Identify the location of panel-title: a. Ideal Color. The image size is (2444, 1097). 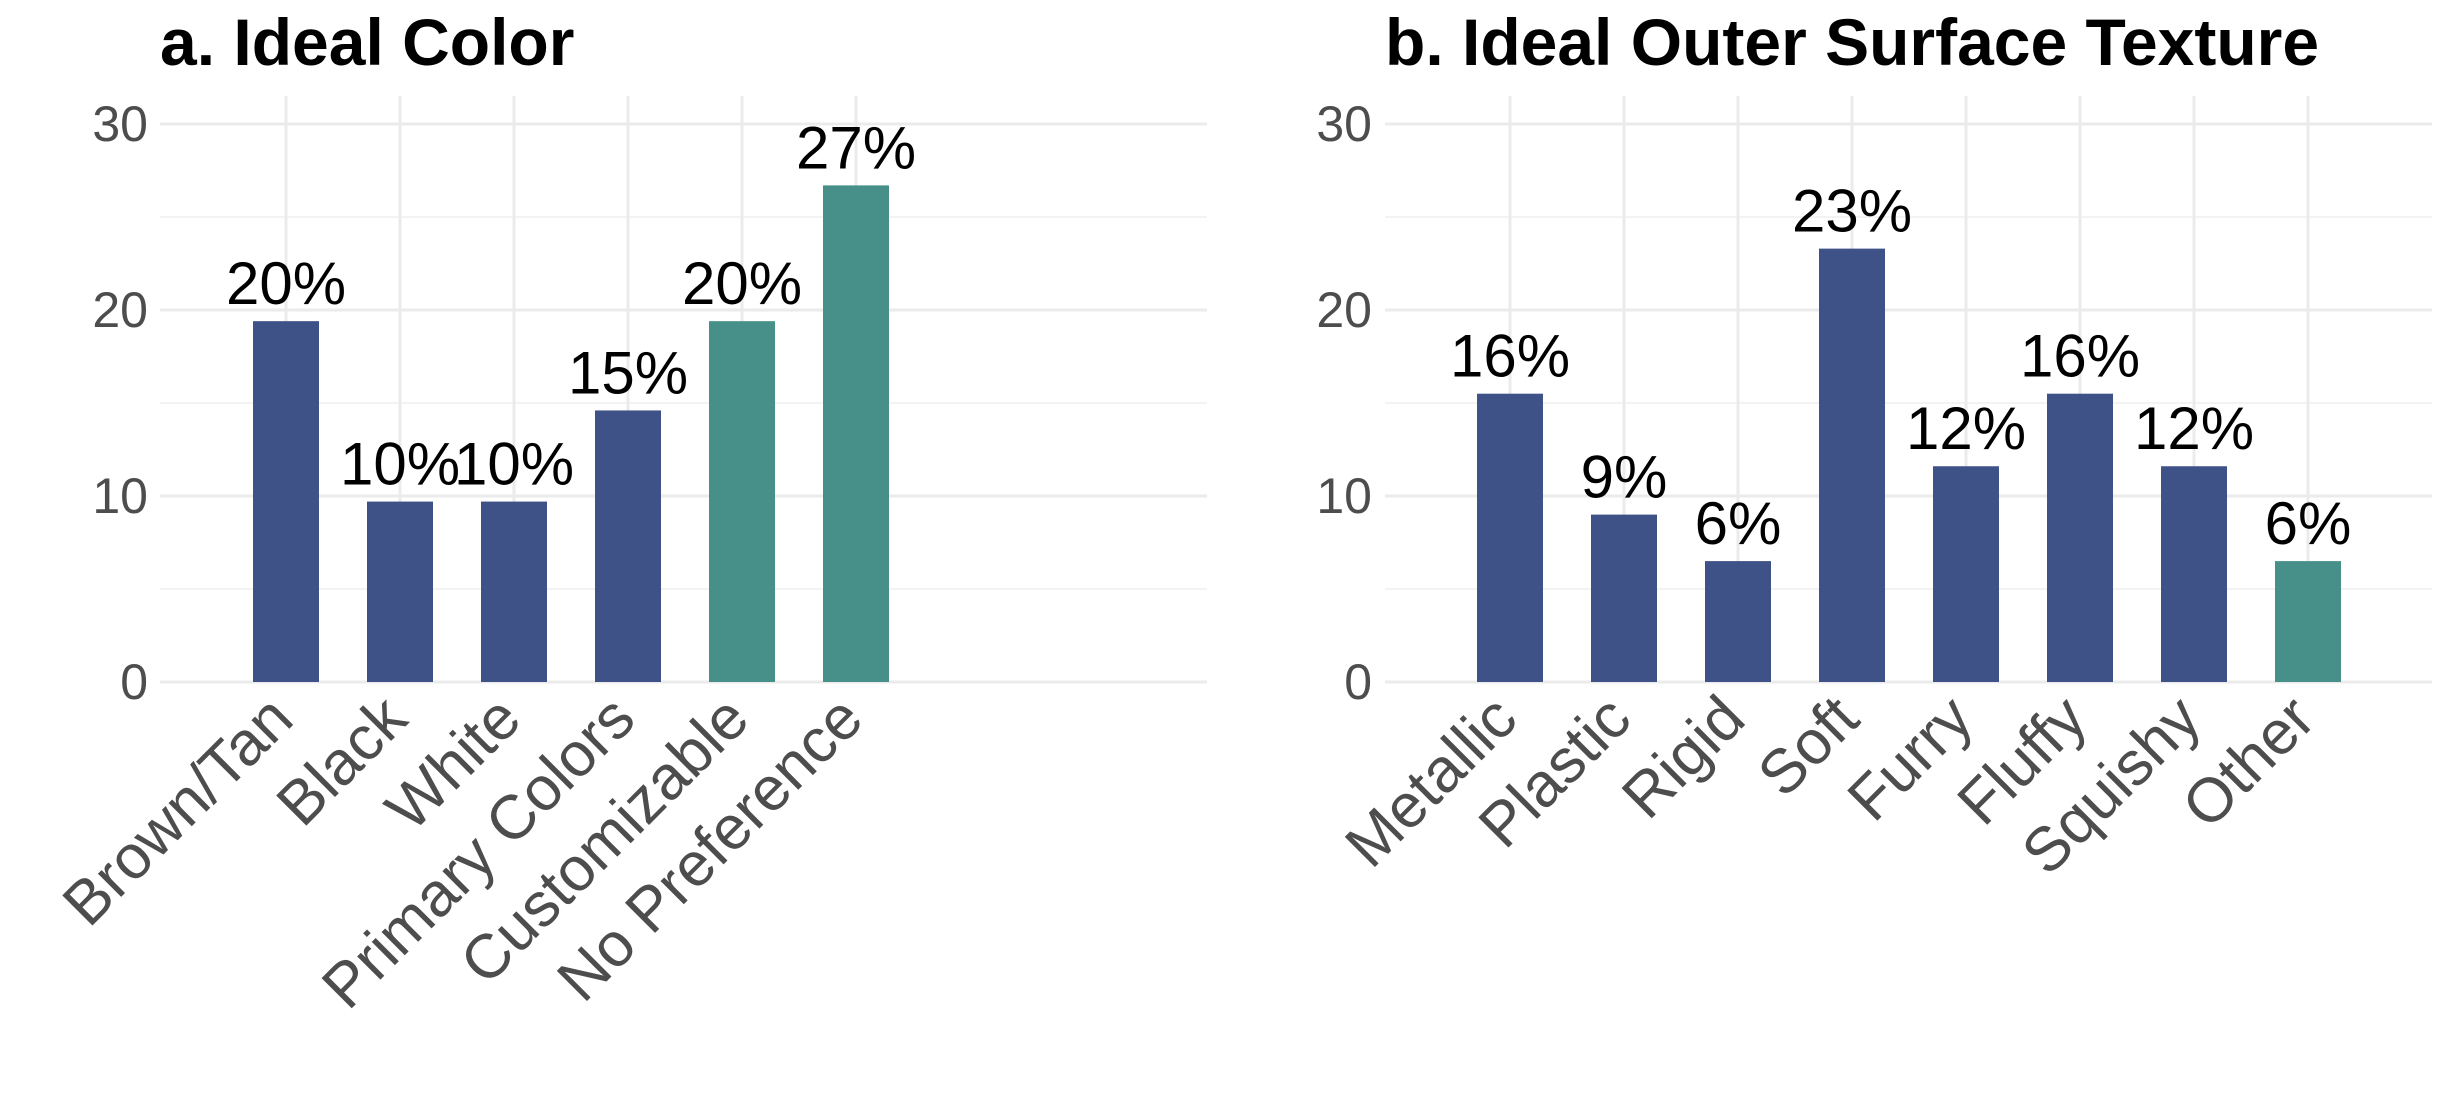
(367, 42).